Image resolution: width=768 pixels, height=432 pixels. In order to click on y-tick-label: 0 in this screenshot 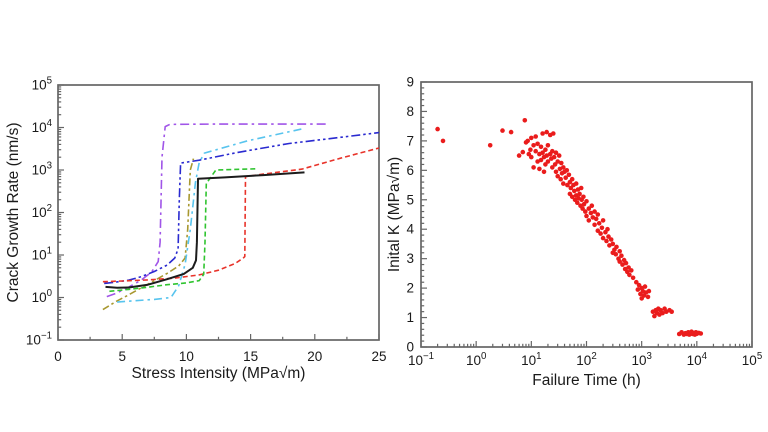, I will do `click(410, 347)`.